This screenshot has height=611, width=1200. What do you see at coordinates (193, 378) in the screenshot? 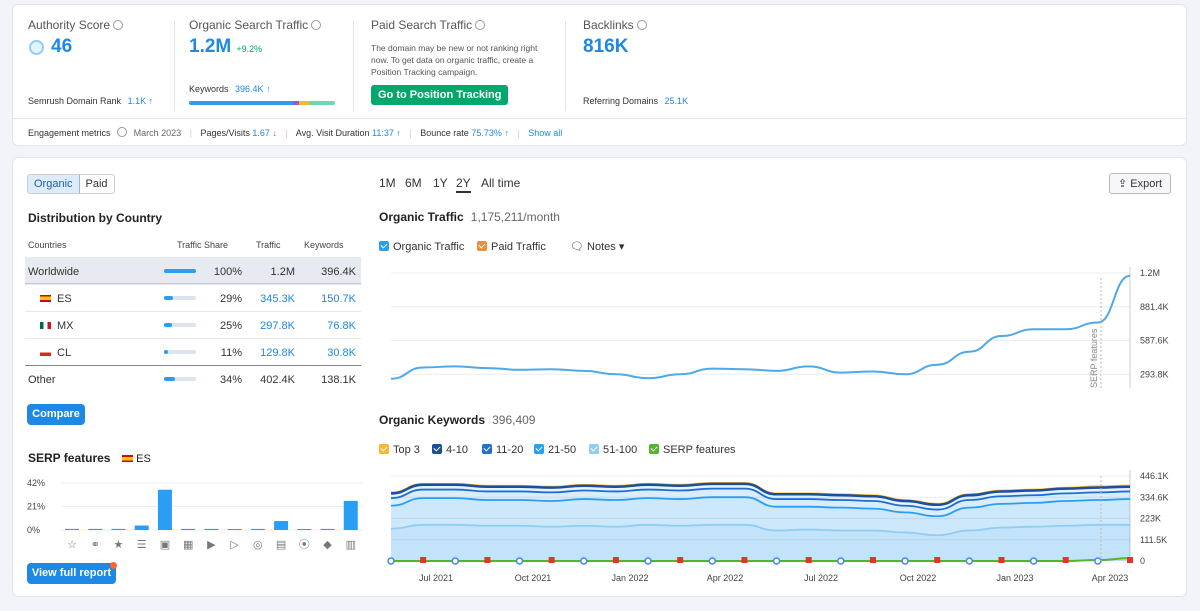
I see `table-row: Other 34% 402.4K 138.1K` at bounding box center [193, 378].